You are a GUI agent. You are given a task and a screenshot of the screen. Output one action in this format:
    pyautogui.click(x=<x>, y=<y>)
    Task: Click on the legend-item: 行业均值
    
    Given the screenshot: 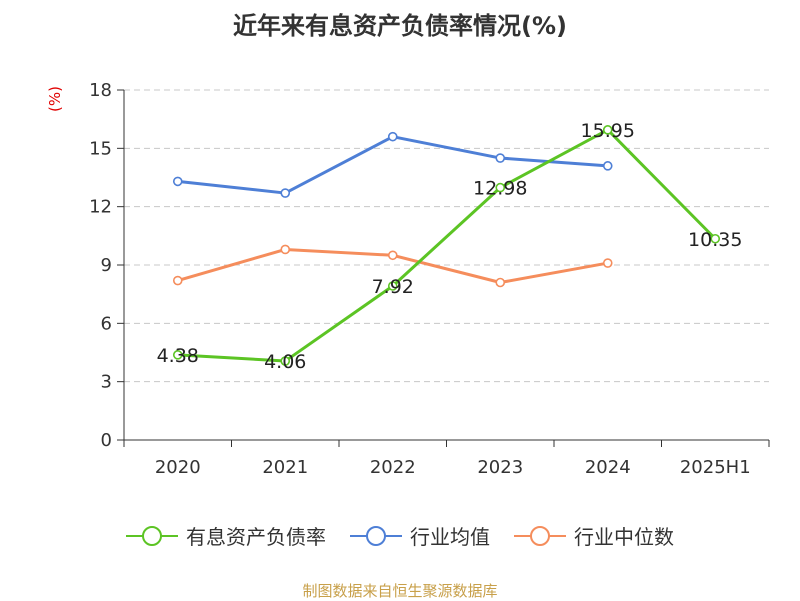 What is the action you would take?
    pyautogui.click(x=420, y=535)
    